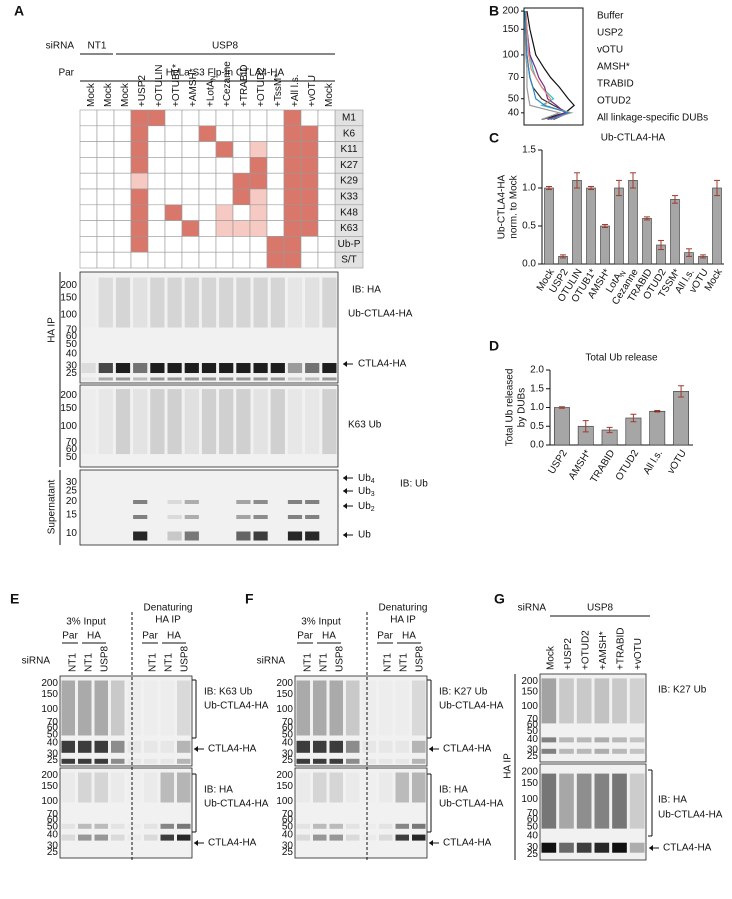 The image size is (732, 899). What do you see at coordinates (312, 91) in the screenshot?
I see `column-label: +vOTU` at bounding box center [312, 91].